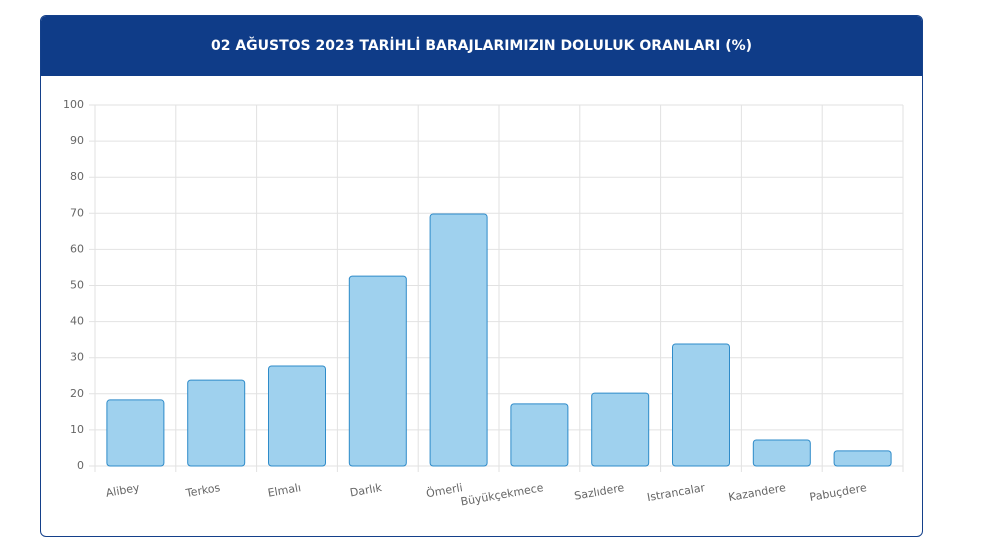 The image size is (983, 552). Describe the element at coordinates (77, 285) in the screenshot. I see `y-tick-label: 50` at that location.